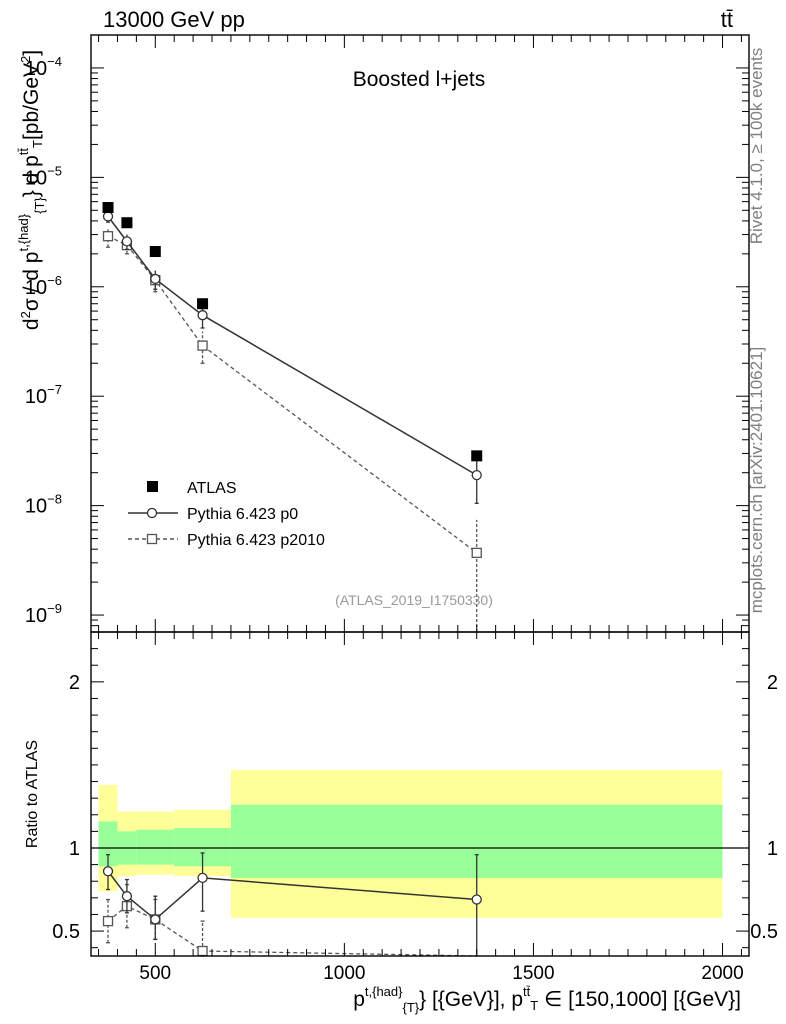  Describe the element at coordinates (256, 540) in the screenshot. I see `svg-text: Pythia 6.423 p2010` at that location.